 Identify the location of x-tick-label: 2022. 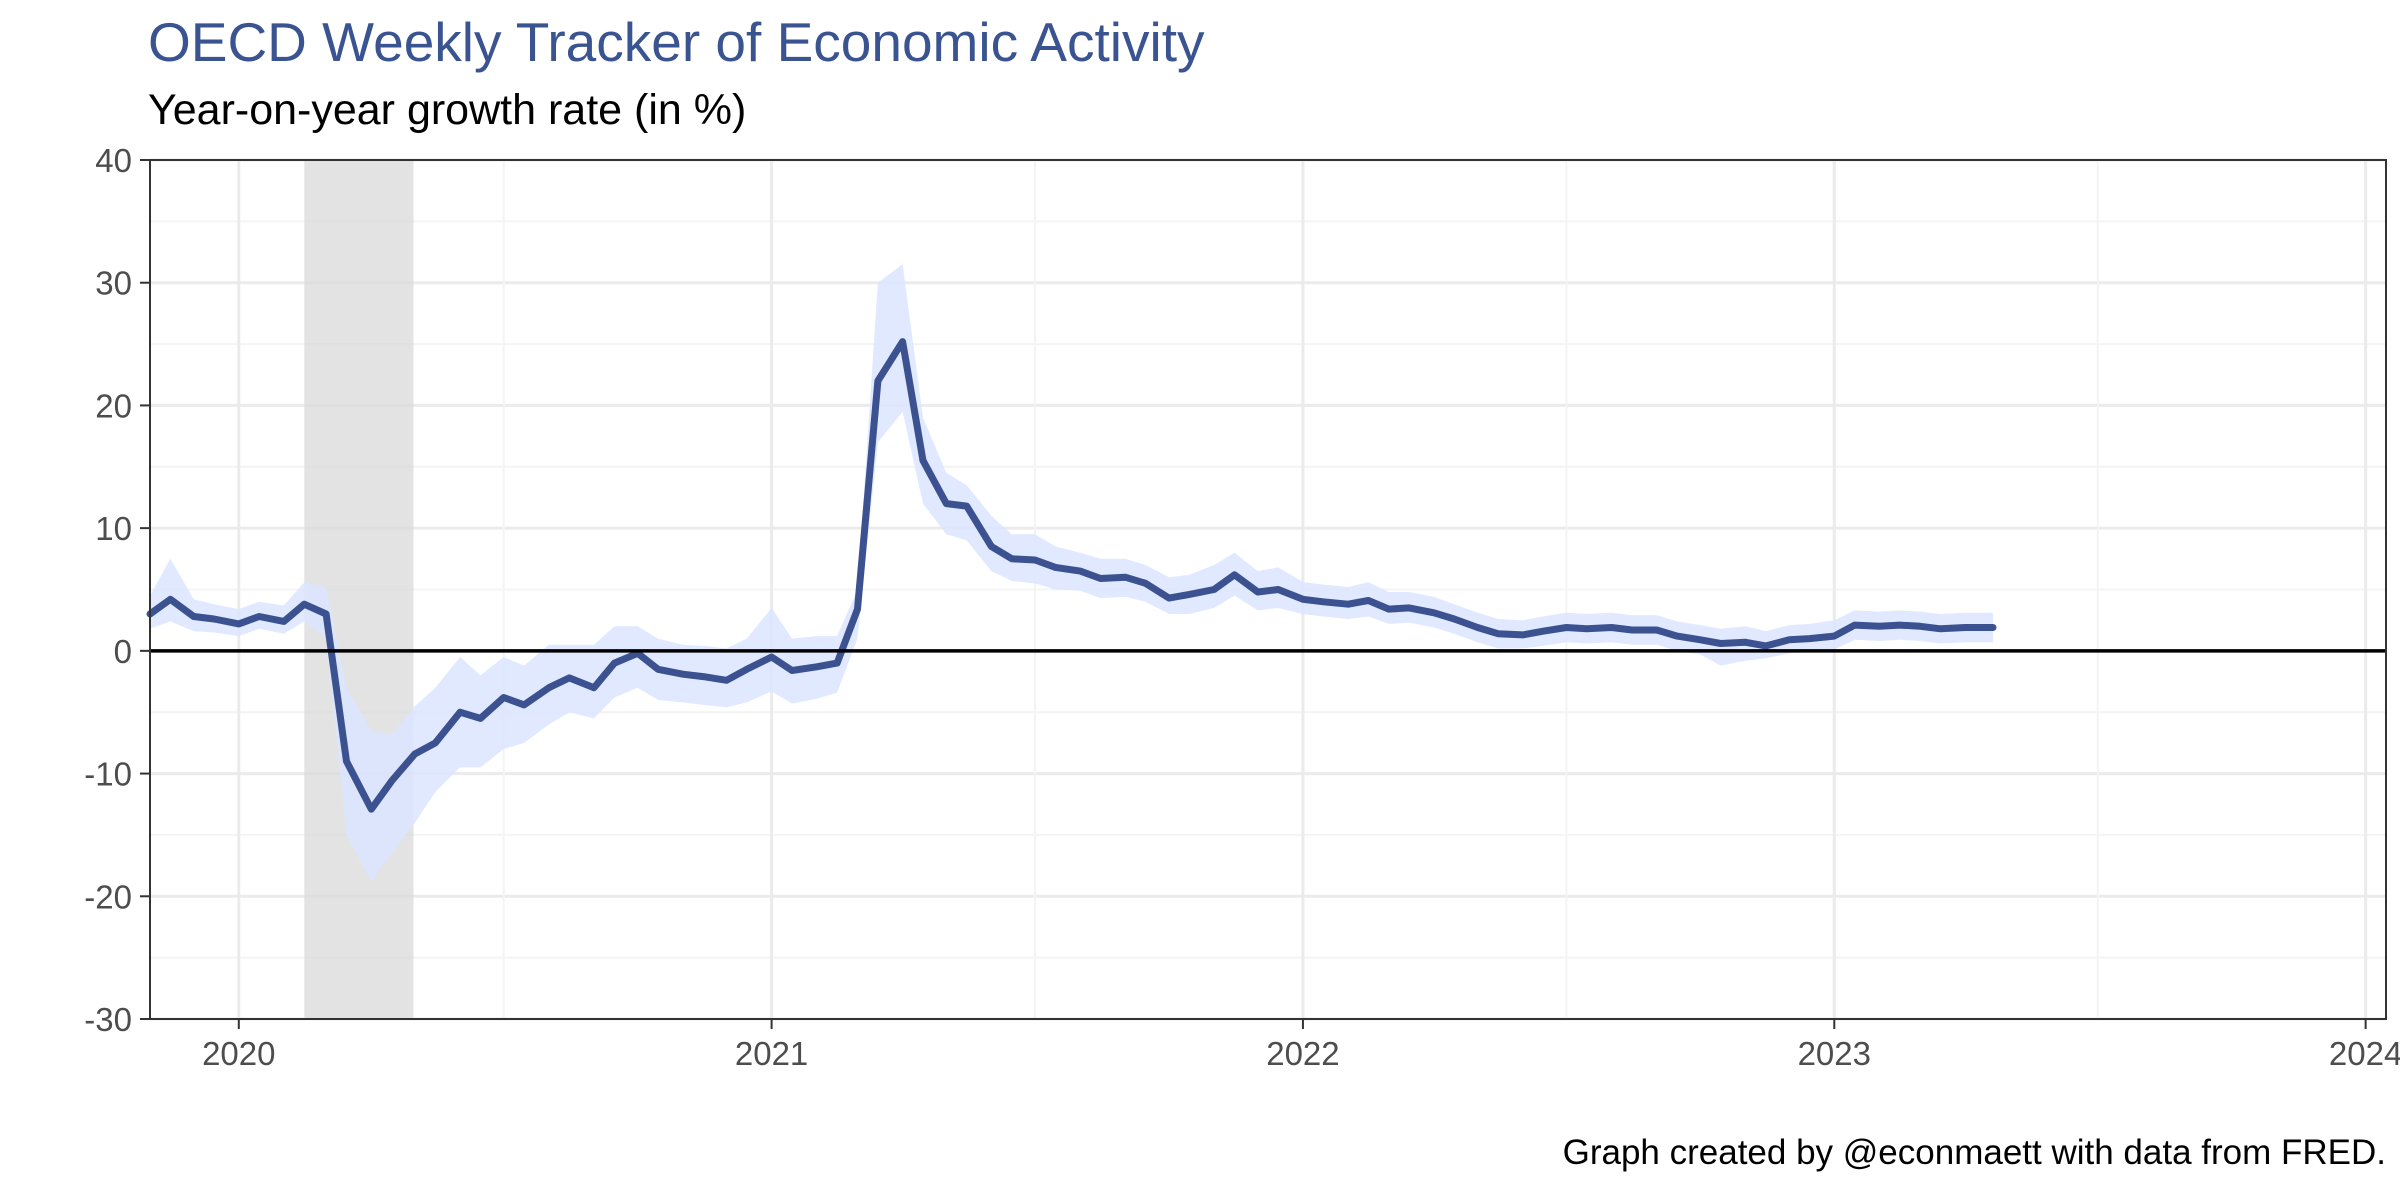
(1302, 1053).